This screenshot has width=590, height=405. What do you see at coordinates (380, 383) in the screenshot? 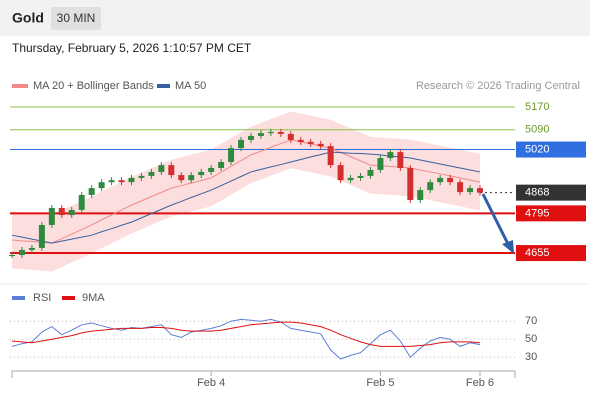
I see `x-tick-label: Feb 5` at bounding box center [380, 383].